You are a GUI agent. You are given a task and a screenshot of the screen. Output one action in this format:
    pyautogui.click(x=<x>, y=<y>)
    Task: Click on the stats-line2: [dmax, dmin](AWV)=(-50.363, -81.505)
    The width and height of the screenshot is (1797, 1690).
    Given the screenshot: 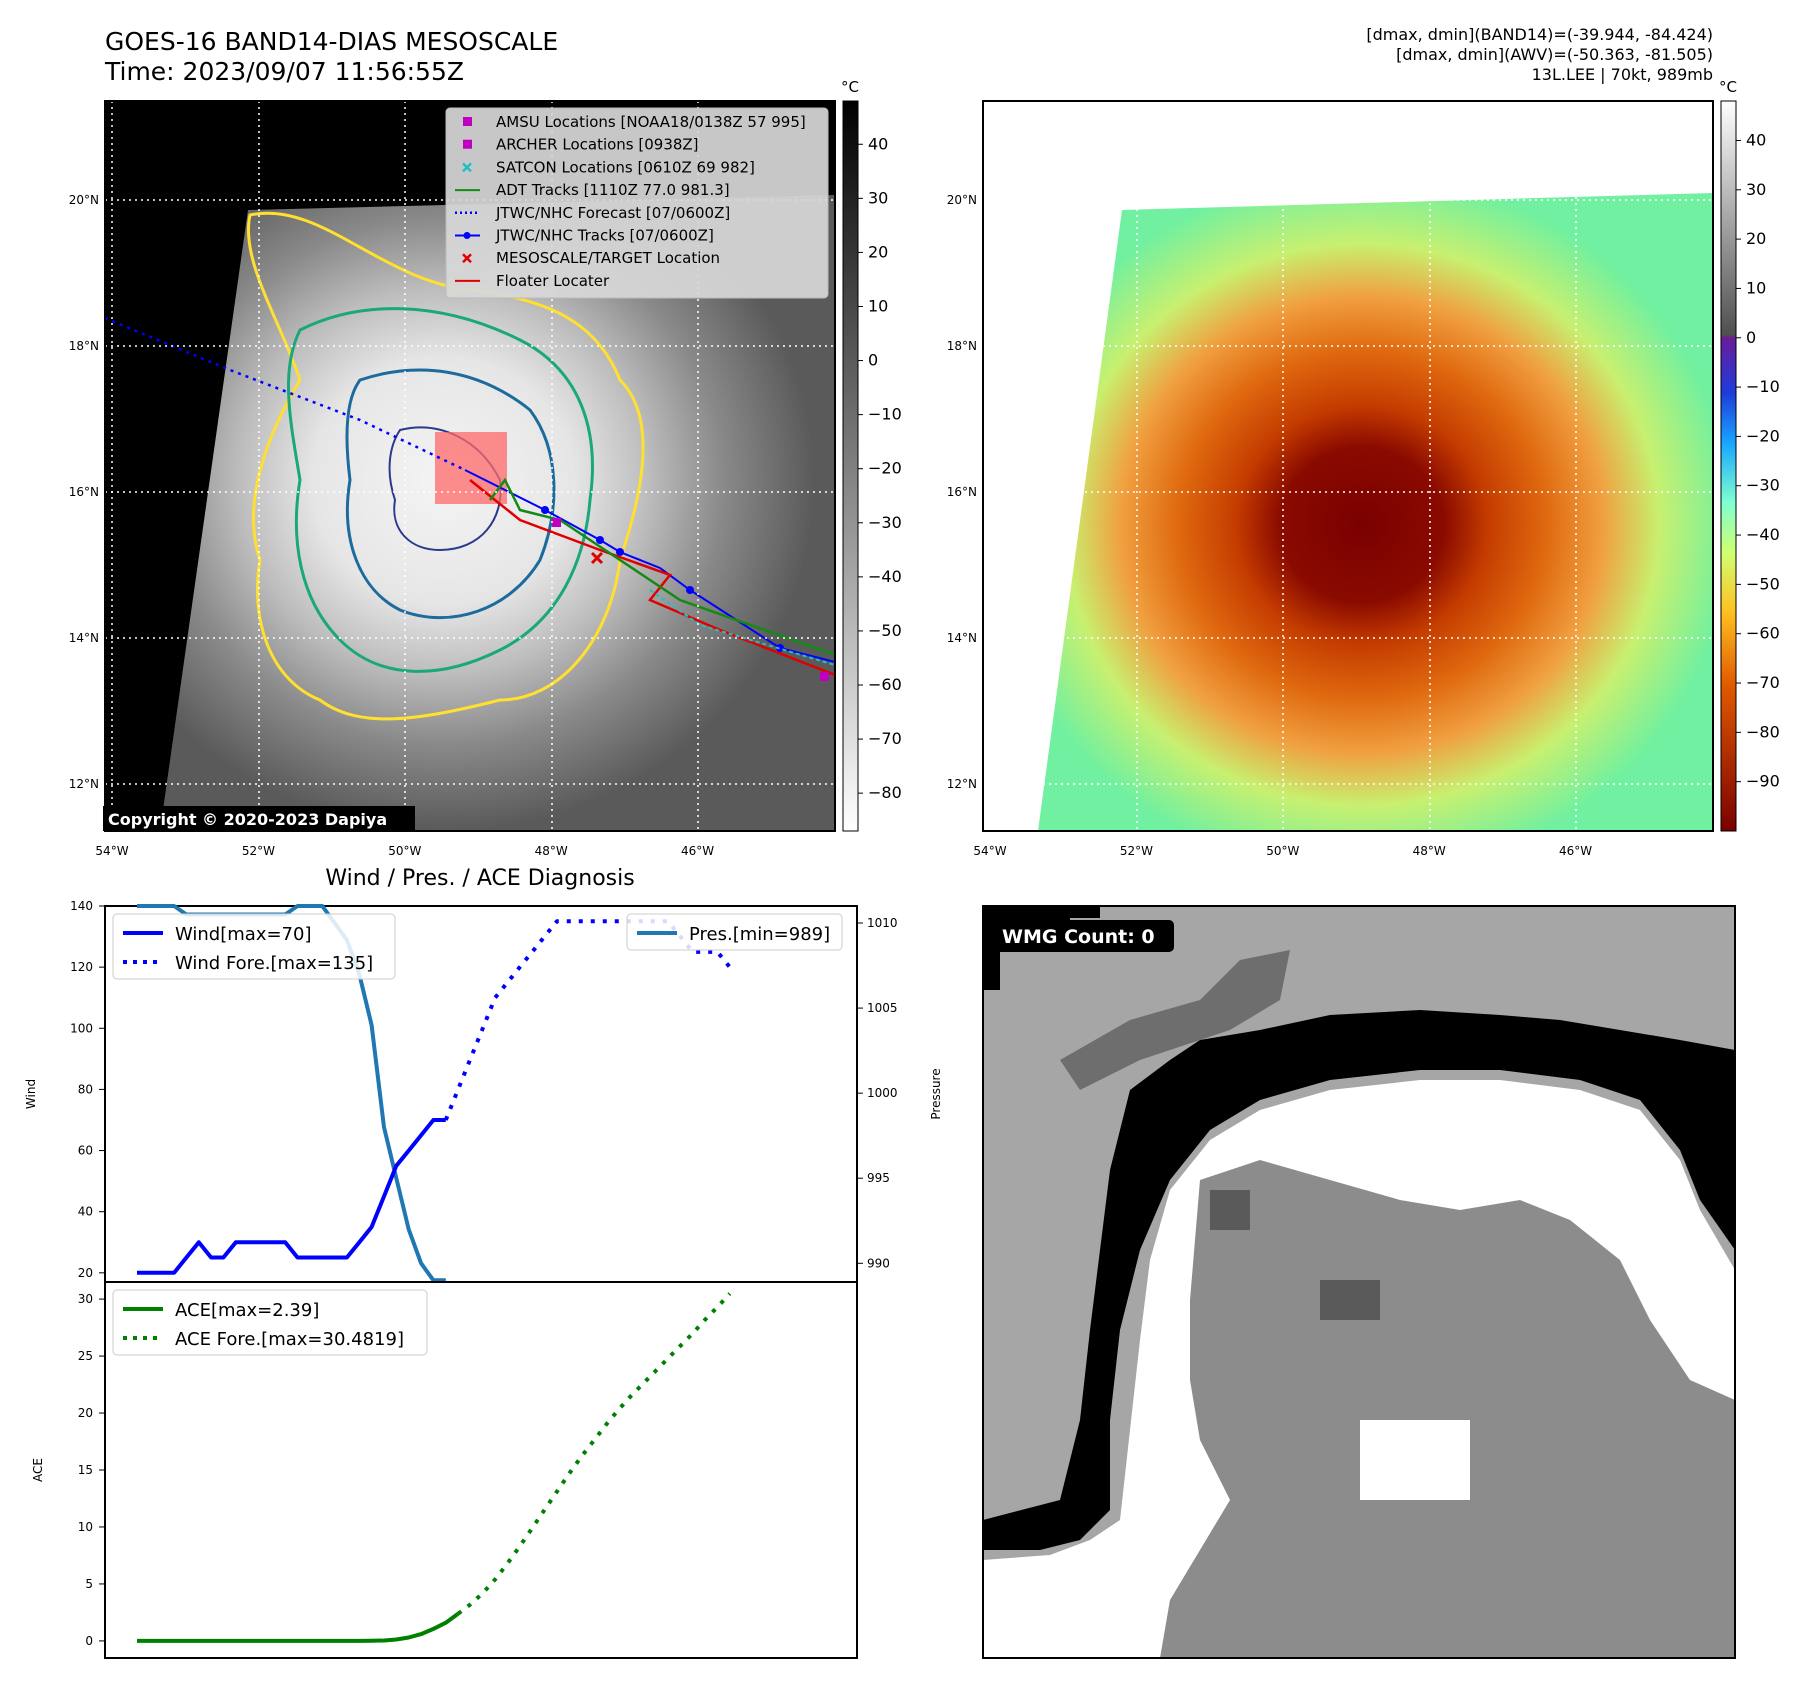 What is the action you would take?
    pyautogui.click(x=1554, y=54)
    